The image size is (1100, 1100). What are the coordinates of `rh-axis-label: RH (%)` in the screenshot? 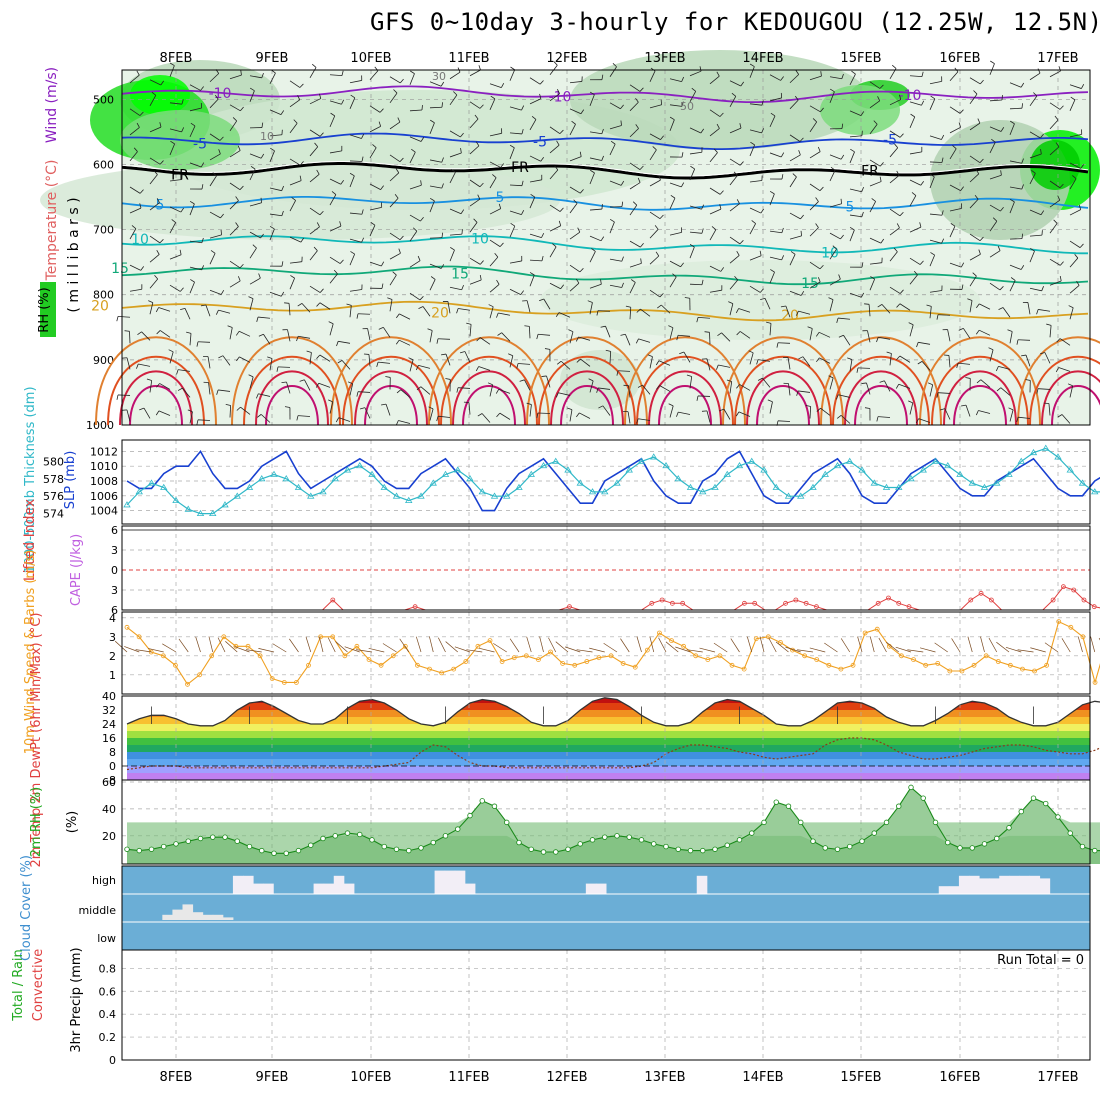 It's located at (44, 309).